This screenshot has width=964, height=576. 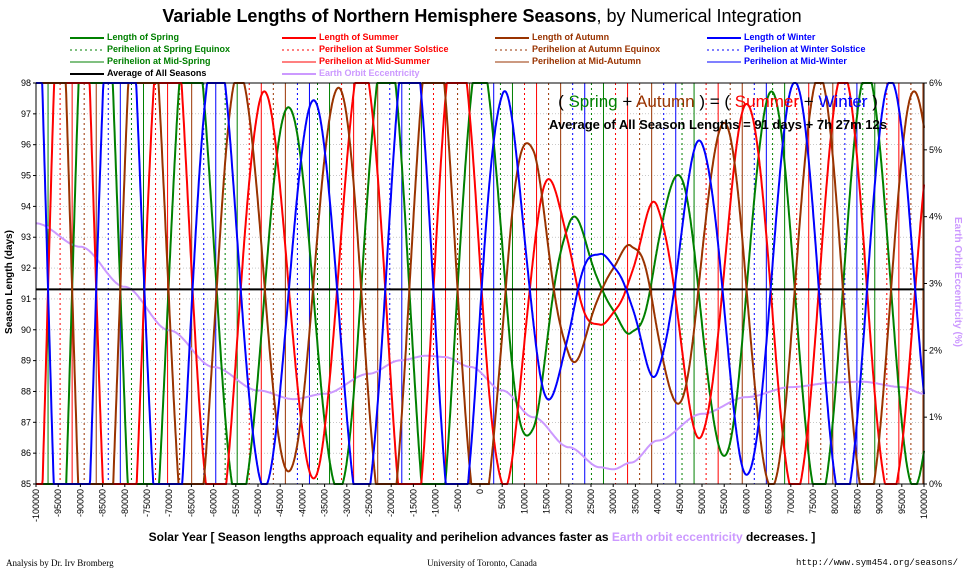 I want to click on x-tick-label: 75000, so click(x=813, y=501).